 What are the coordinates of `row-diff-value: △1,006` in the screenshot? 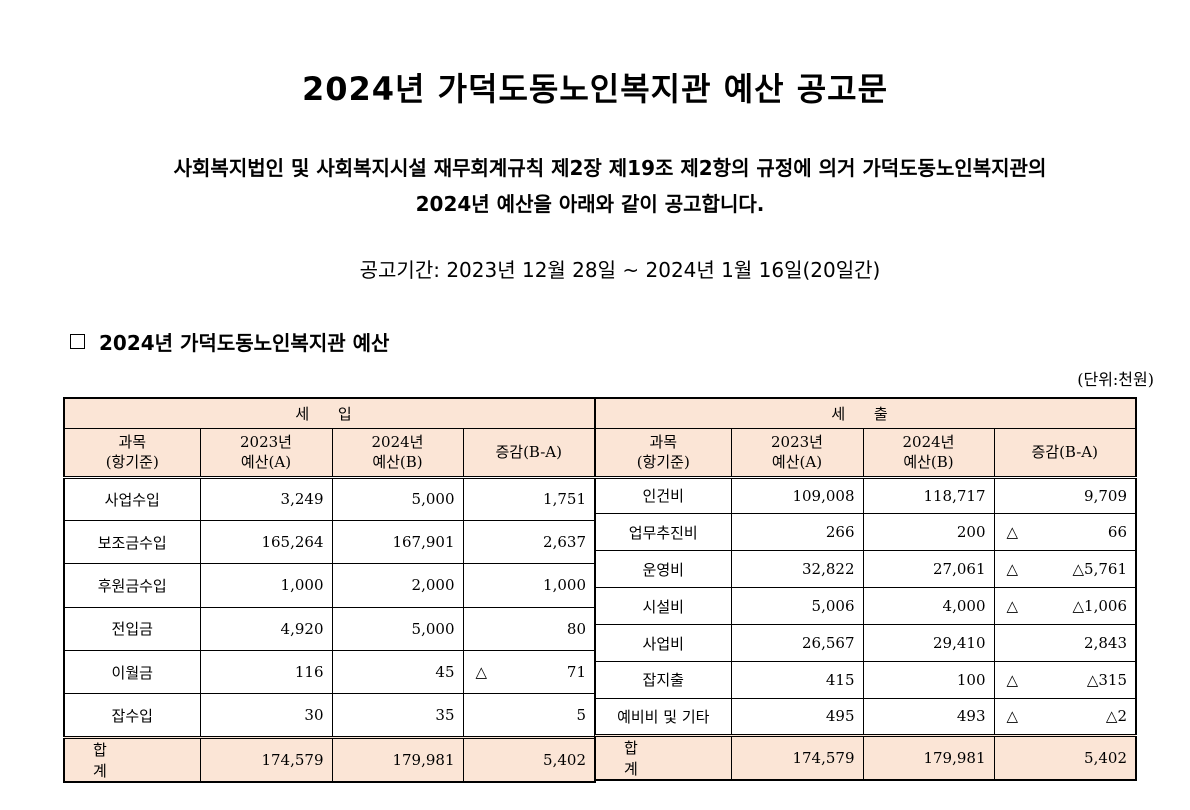 It's located at (1099, 606).